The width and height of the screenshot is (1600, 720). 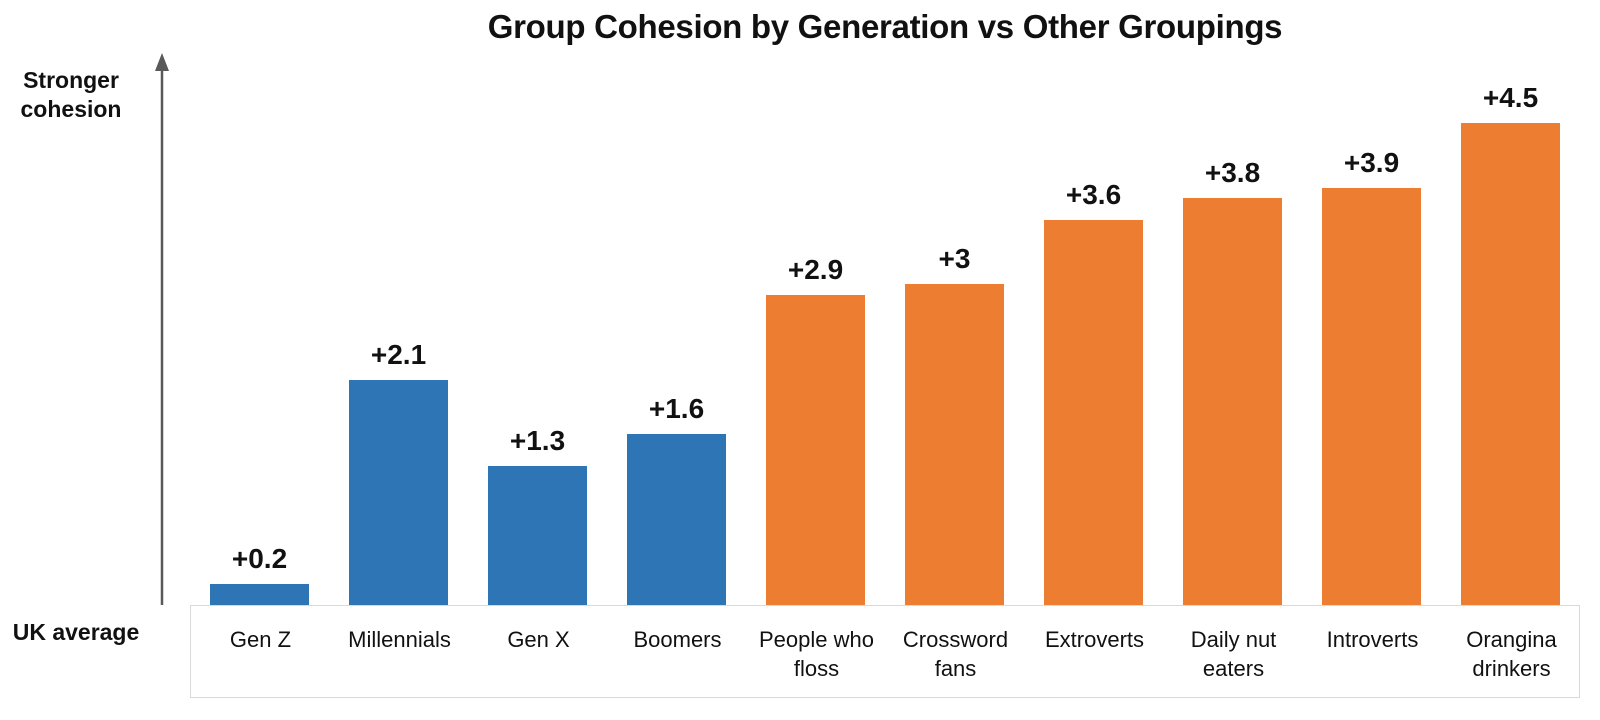 I want to click on value-label-extroverts: +3.6, so click(x=1093, y=194).